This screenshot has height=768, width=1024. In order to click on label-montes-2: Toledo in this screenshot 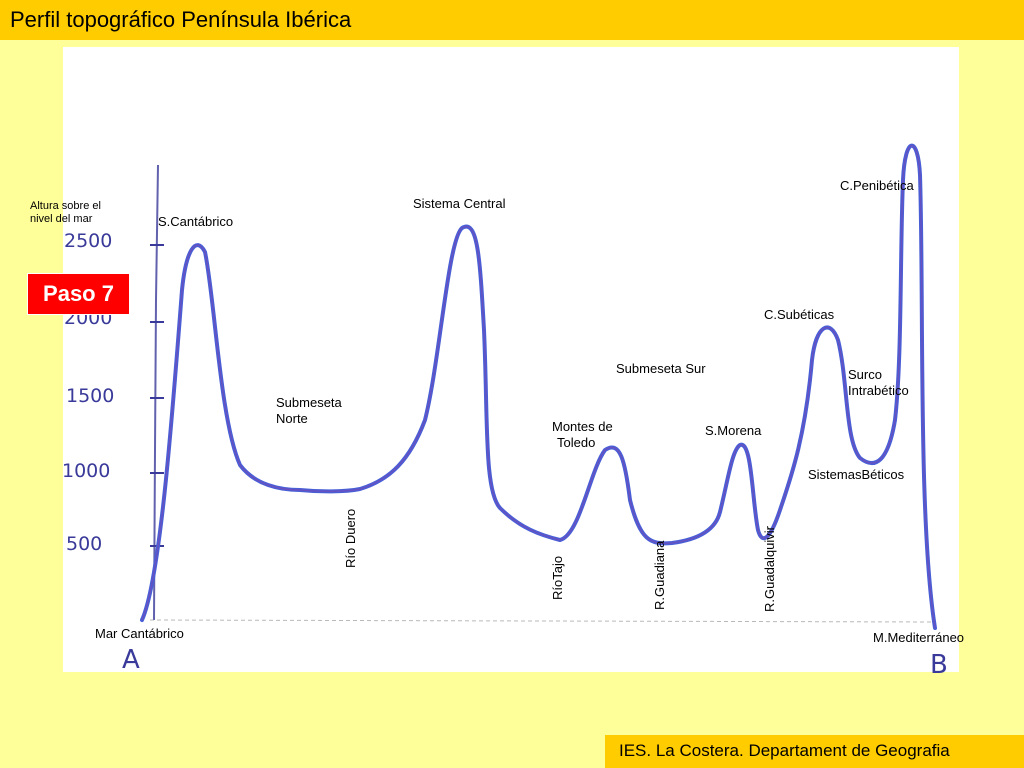, I will do `click(576, 442)`.